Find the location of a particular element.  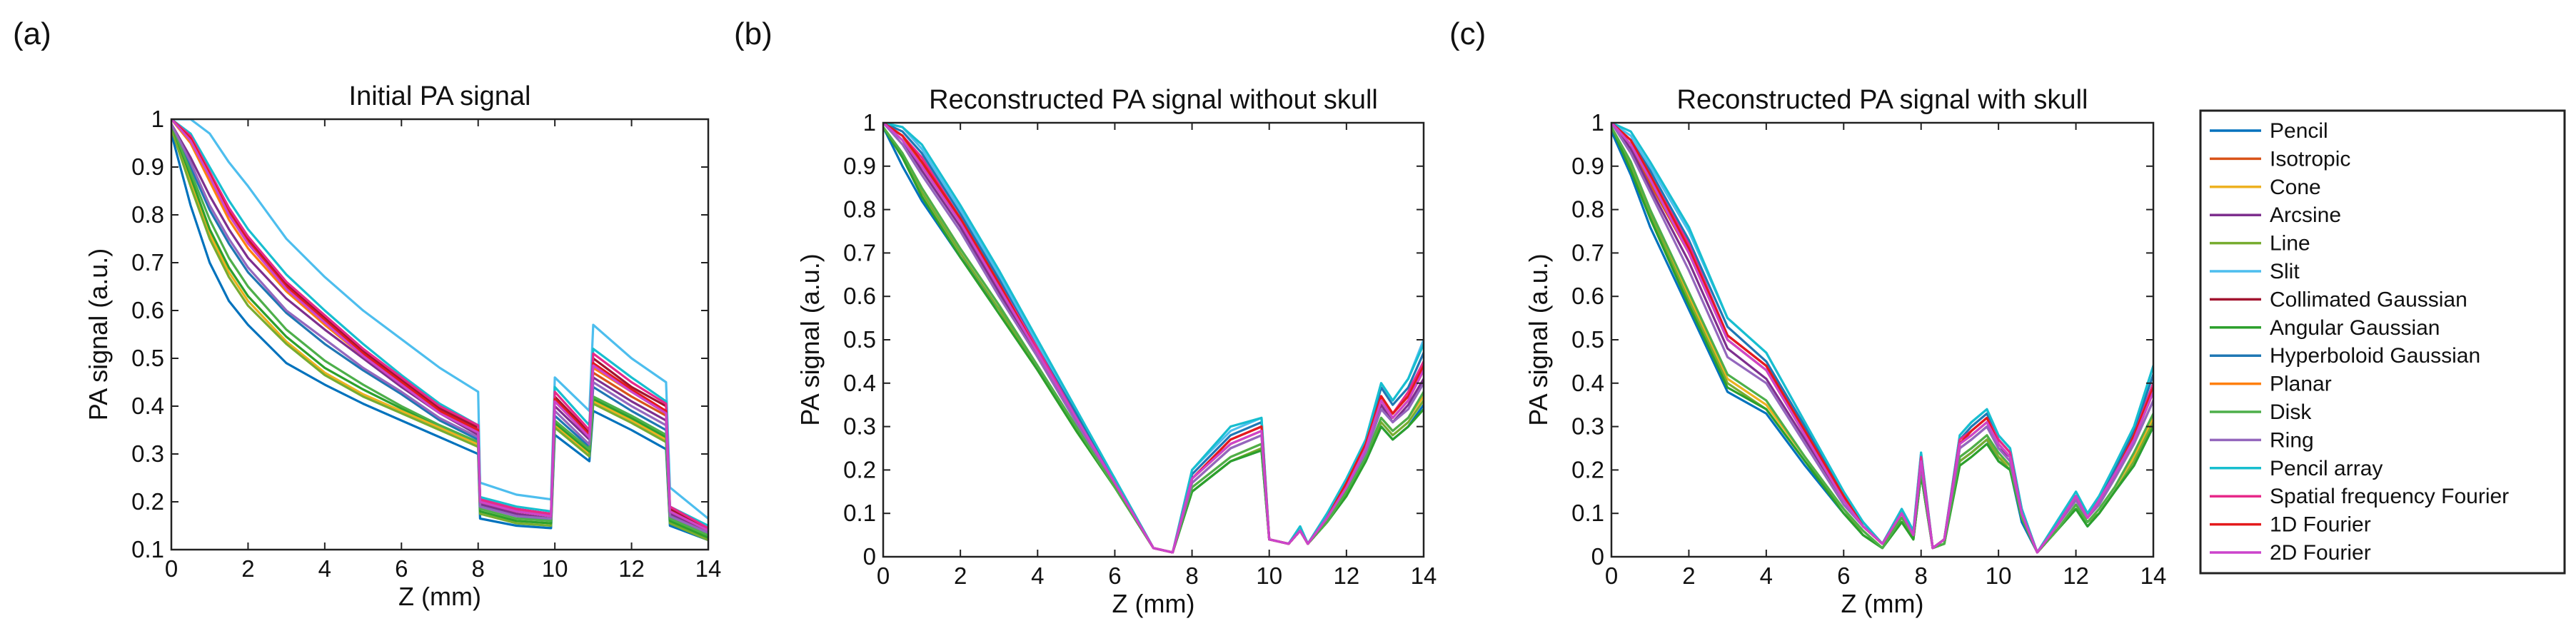

legend-item-ring: Ring is located at coordinates (2262, 440).